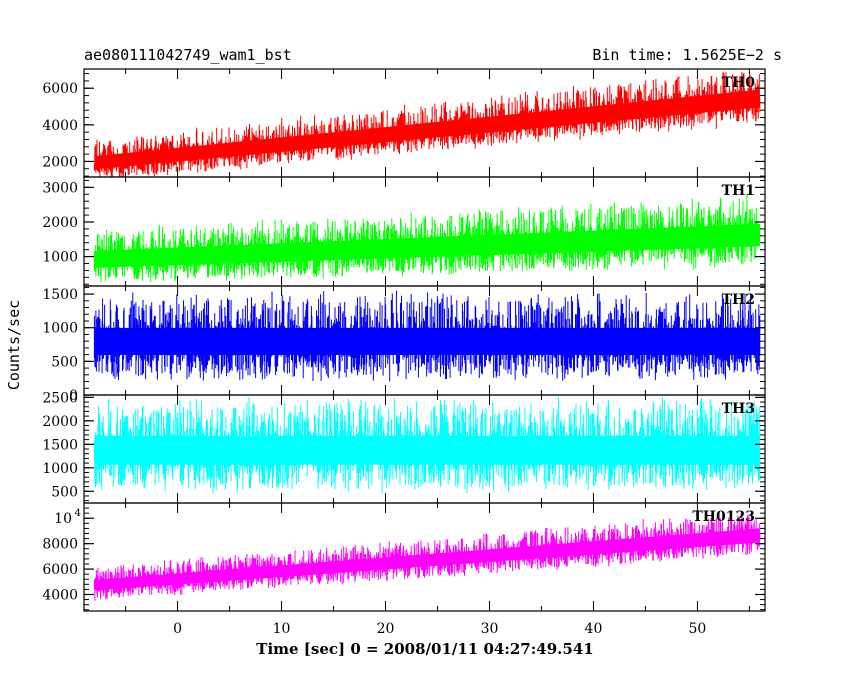 The height and width of the screenshot is (680, 850). What do you see at coordinates (60, 545) in the screenshot?
I see `y-tick-label: 8000` at bounding box center [60, 545].